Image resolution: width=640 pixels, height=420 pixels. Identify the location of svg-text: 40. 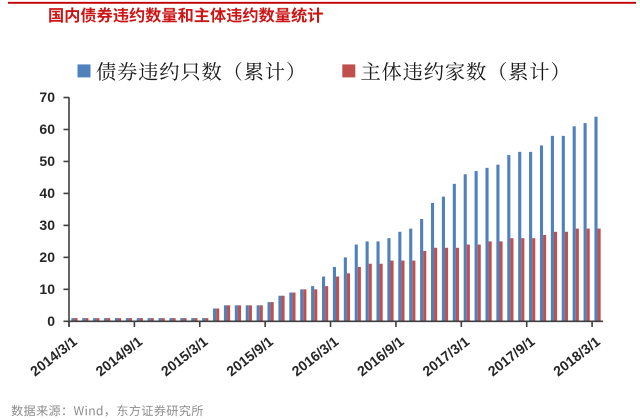
(47, 193).